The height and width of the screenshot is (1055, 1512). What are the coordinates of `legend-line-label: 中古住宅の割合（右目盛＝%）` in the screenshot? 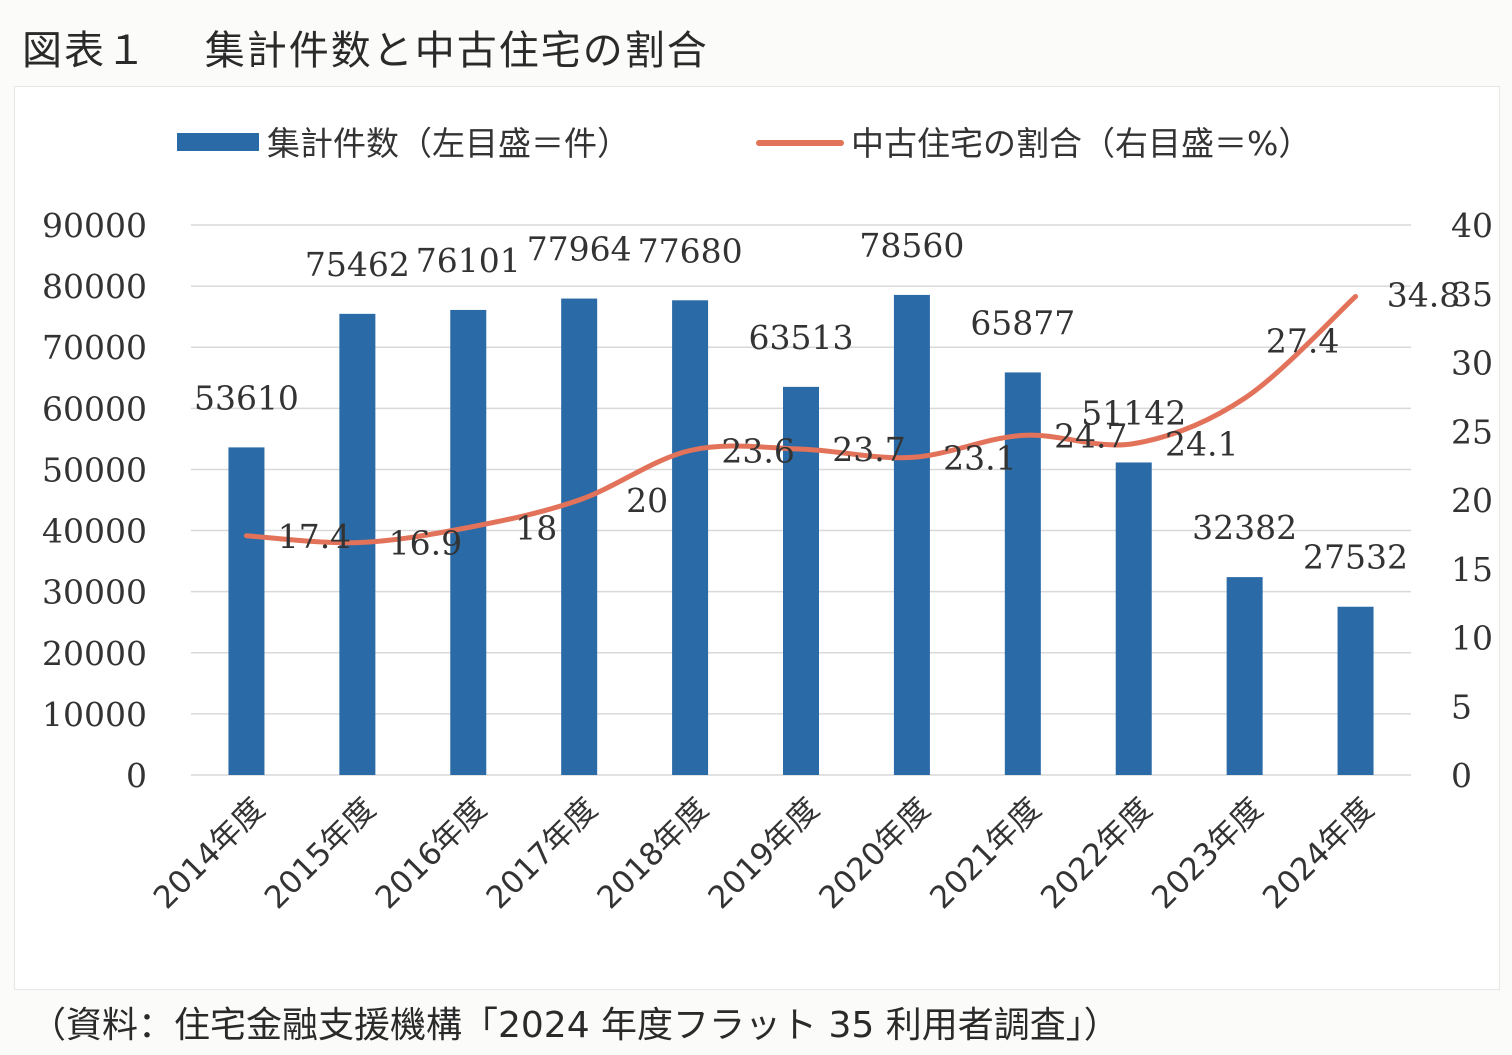 It's located at (1081, 143).